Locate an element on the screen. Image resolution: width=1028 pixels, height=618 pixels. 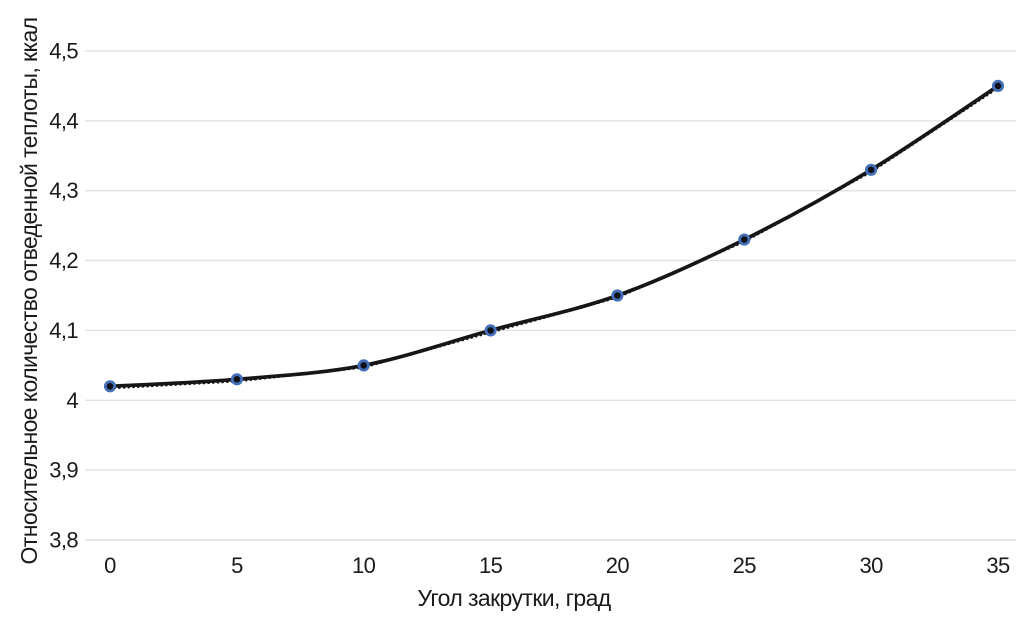
y-tick-label: 4 is located at coordinates (72, 400).